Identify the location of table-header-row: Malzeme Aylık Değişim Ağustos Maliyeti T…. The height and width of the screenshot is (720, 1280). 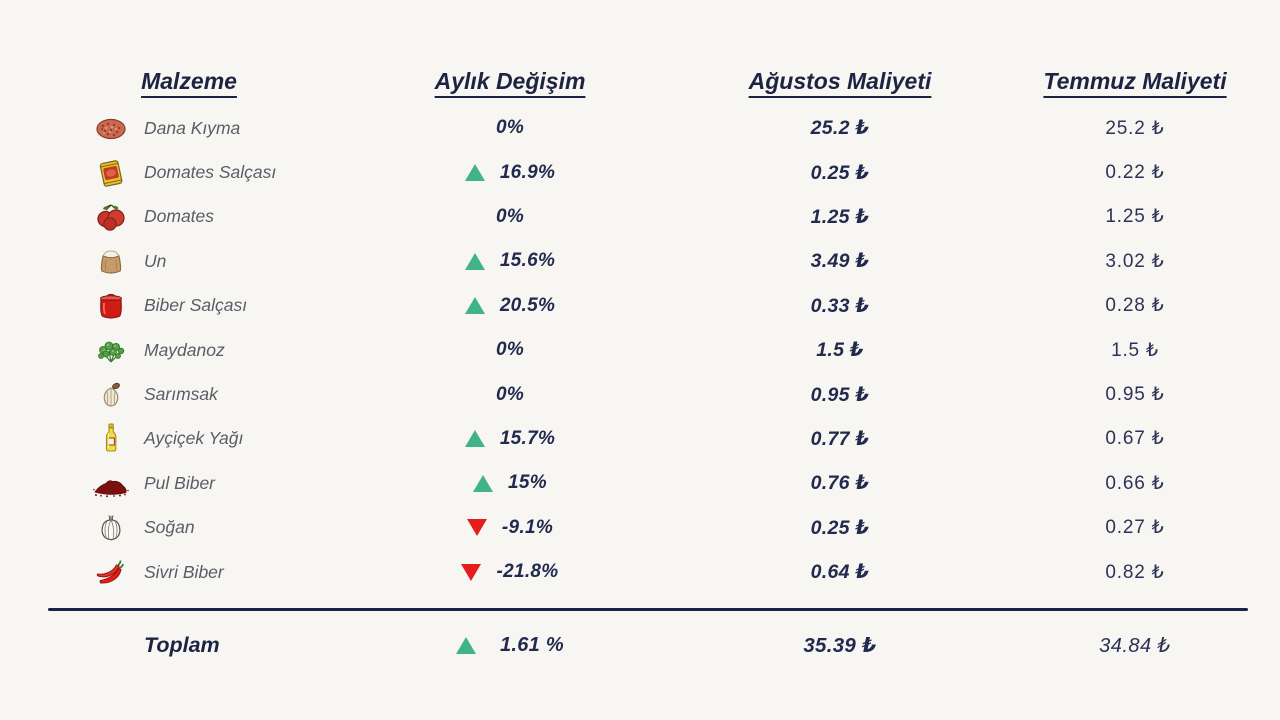
(664, 81).